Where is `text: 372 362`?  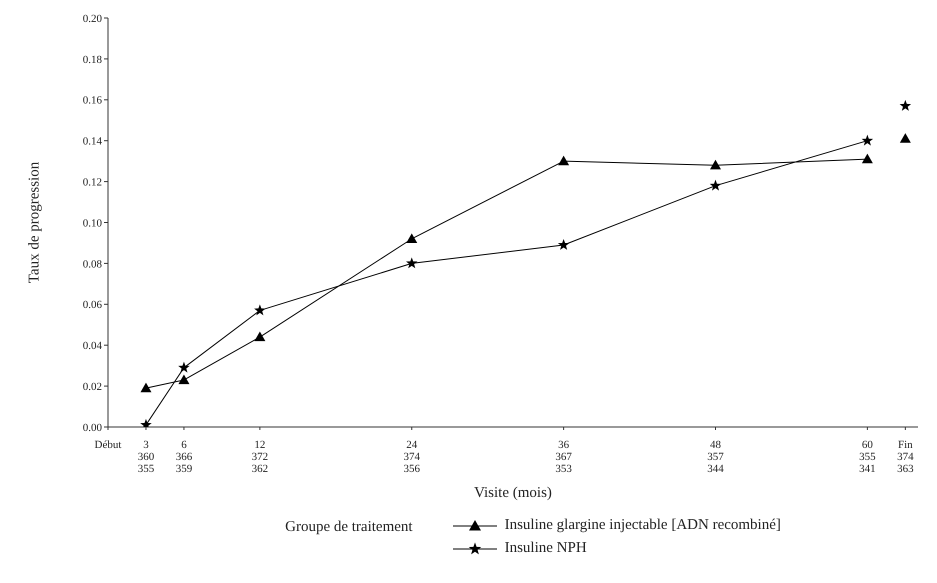 text: 372 362 is located at coordinates (260, 462).